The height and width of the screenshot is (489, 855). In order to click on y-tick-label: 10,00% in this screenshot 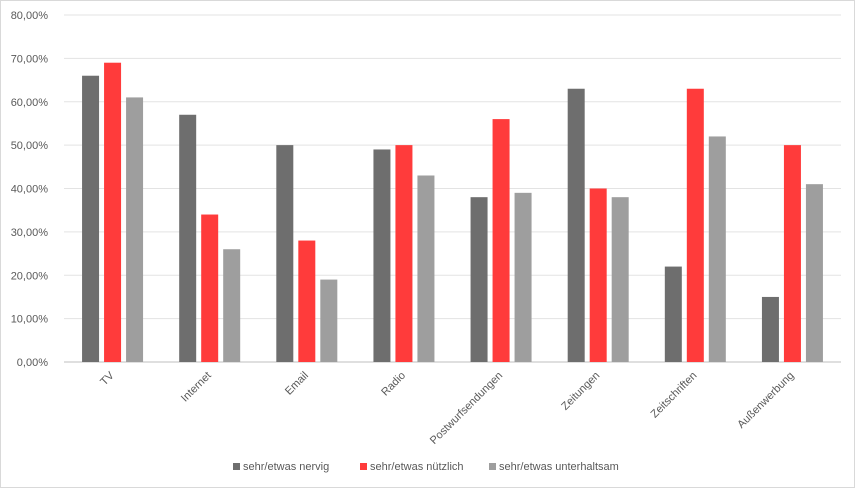, I will do `click(30, 320)`.